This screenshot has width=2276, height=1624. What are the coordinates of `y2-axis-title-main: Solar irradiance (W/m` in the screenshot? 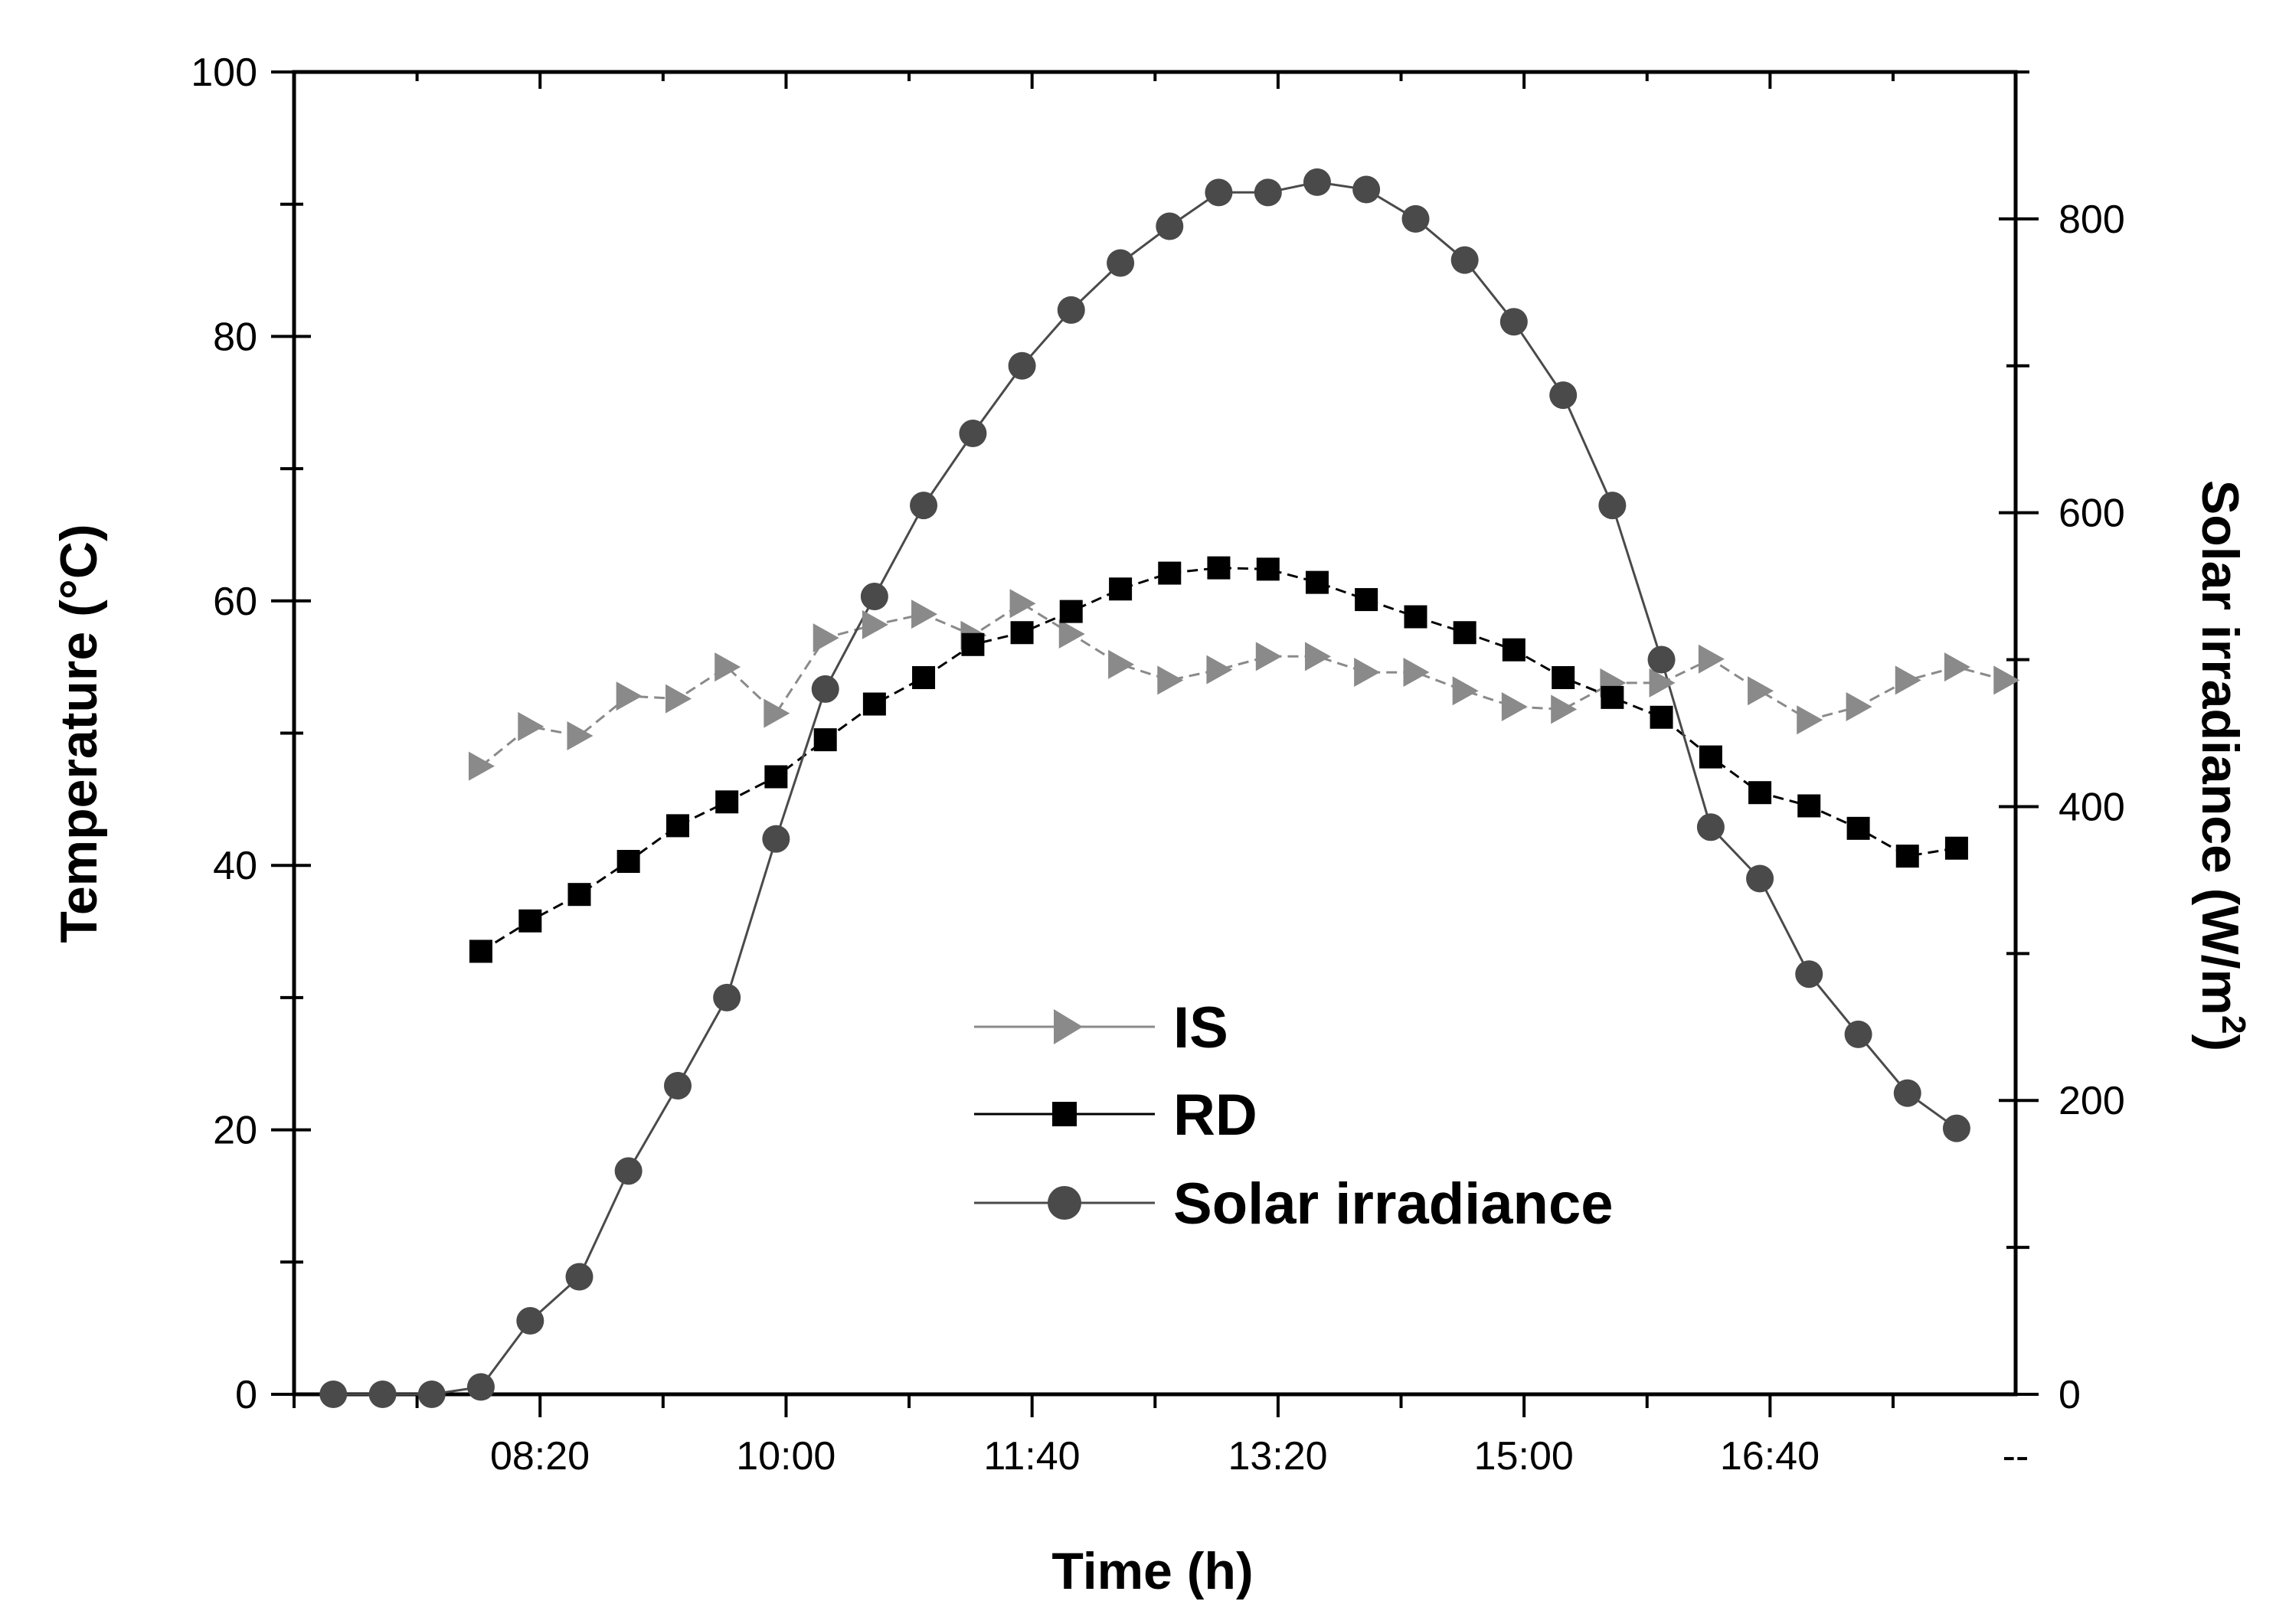 It's located at (2220, 748).